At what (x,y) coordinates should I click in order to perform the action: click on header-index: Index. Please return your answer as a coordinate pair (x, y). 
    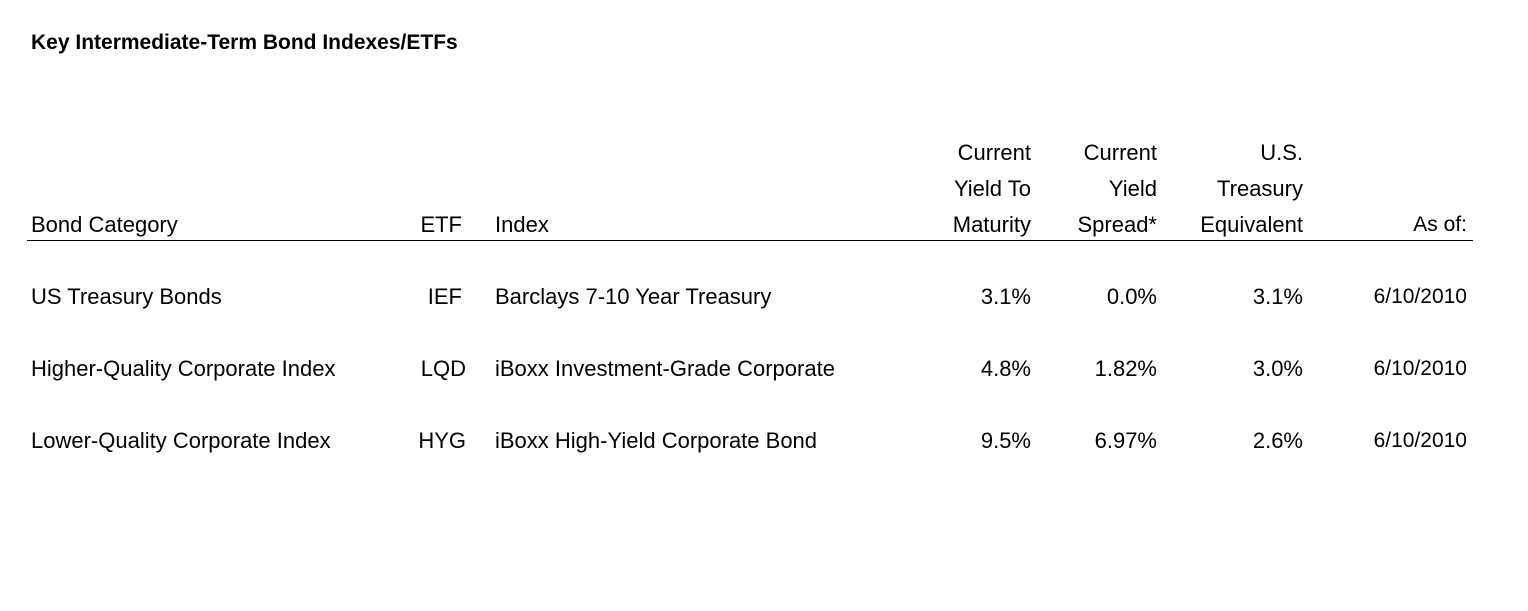
    Looking at the image, I should click on (522, 224).